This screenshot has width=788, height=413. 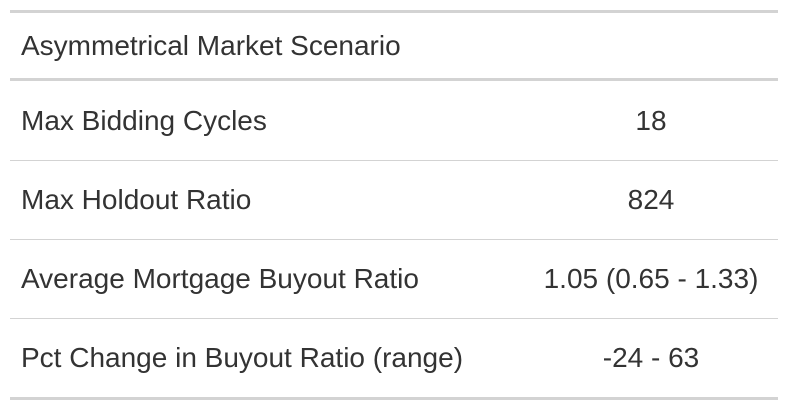 What do you see at coordinates (651, 278) in the screenshot?
I see `row-value: 1.05 (0.65 - 1.33)` at bounding box center [651, 278].